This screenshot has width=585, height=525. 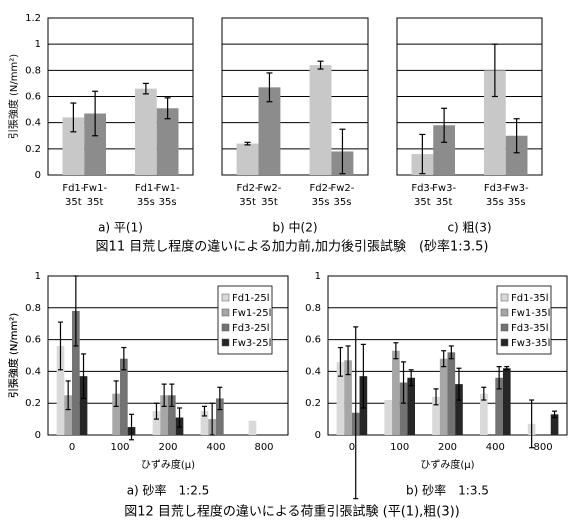 I want to click on chart-title: b) 砂率 1:3.5, so click(x=447, y=490).